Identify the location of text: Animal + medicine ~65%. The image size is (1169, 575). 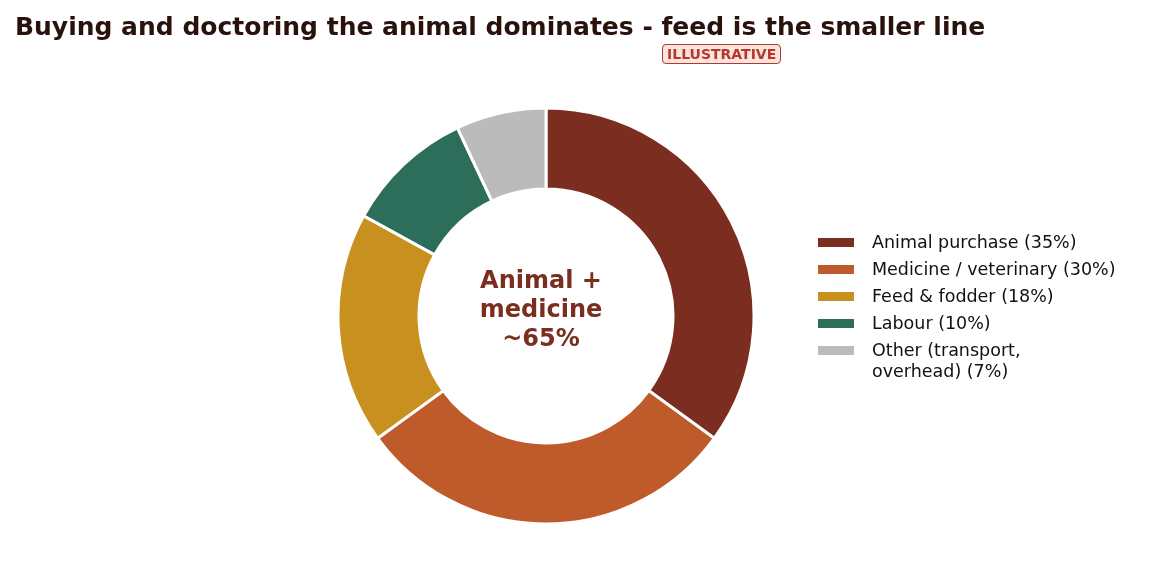
(541, 309).